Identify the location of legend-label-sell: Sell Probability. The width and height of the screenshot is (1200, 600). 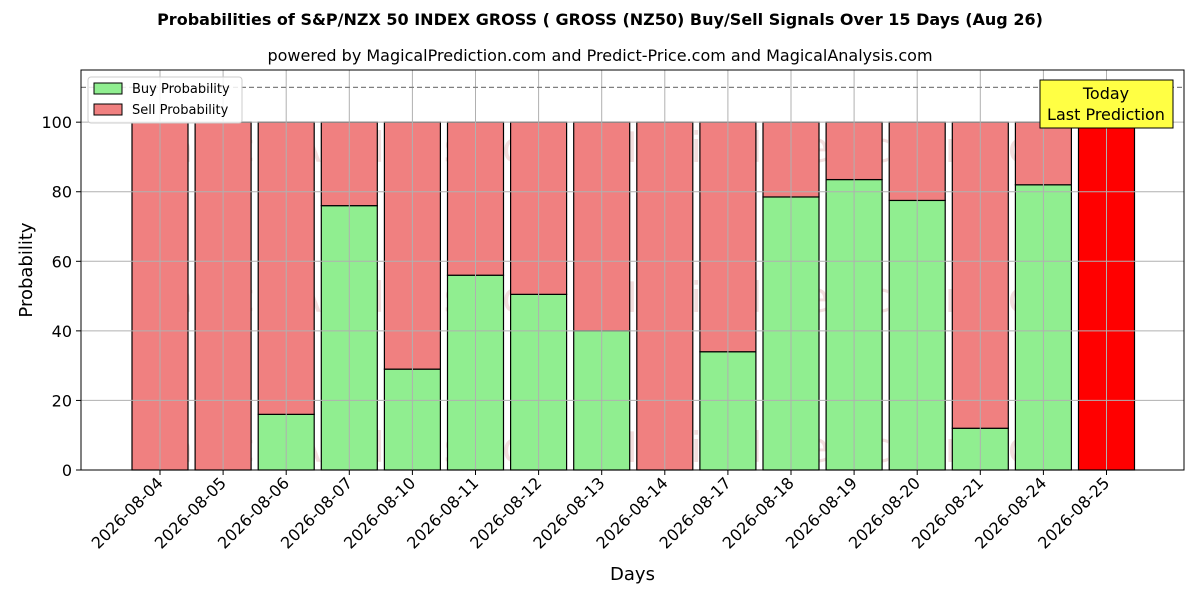
(180, 110).